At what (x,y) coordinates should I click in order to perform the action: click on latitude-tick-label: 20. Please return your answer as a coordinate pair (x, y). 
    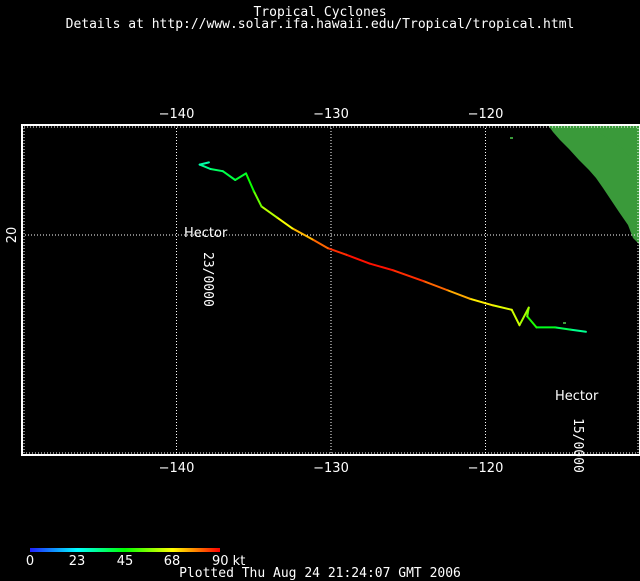
    Looking at the image, I should click on (12, 235).